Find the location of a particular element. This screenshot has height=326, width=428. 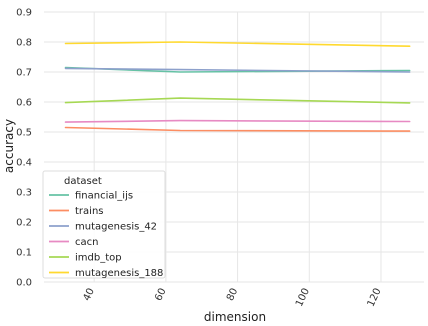

series-line-imdb-top is located at coordinates (237, 100).